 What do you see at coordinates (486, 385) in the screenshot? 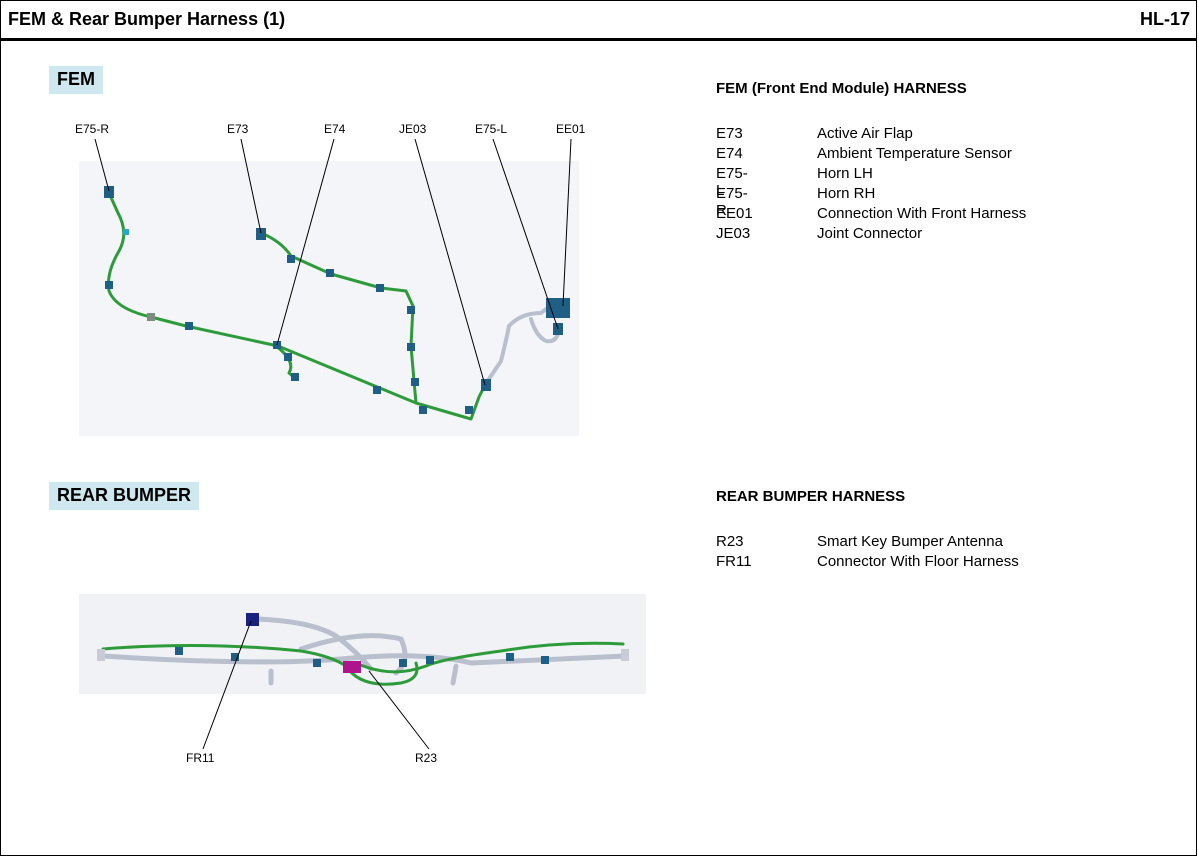
I see `connector-je03` at bounding box center [486, 385].